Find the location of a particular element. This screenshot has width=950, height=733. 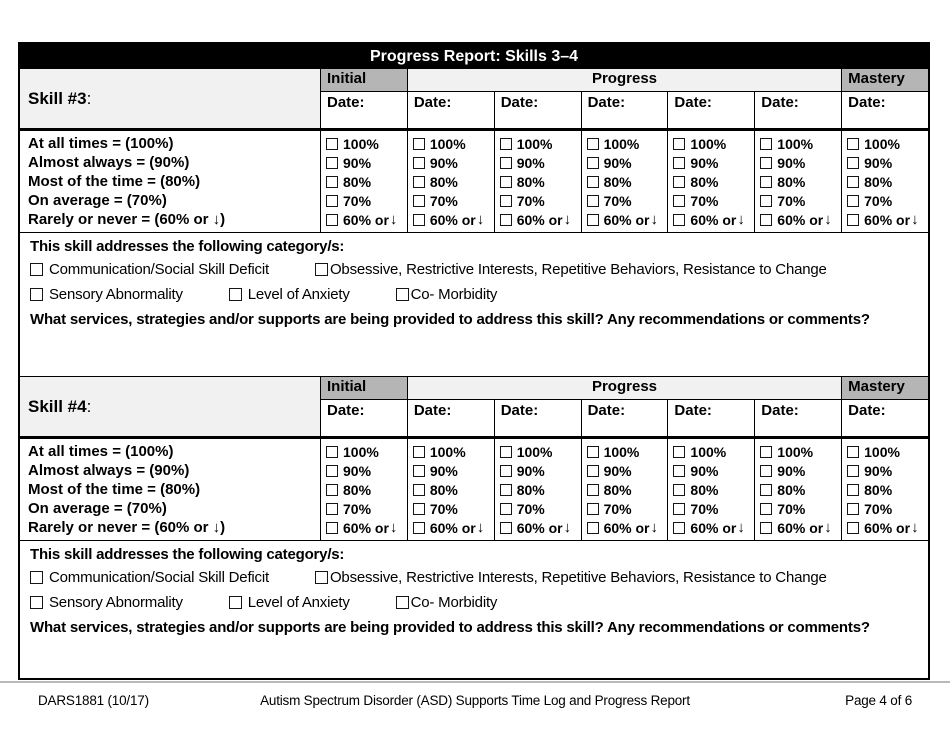

page-number: Page 4 of 6 is located at coordinates (878, 700).